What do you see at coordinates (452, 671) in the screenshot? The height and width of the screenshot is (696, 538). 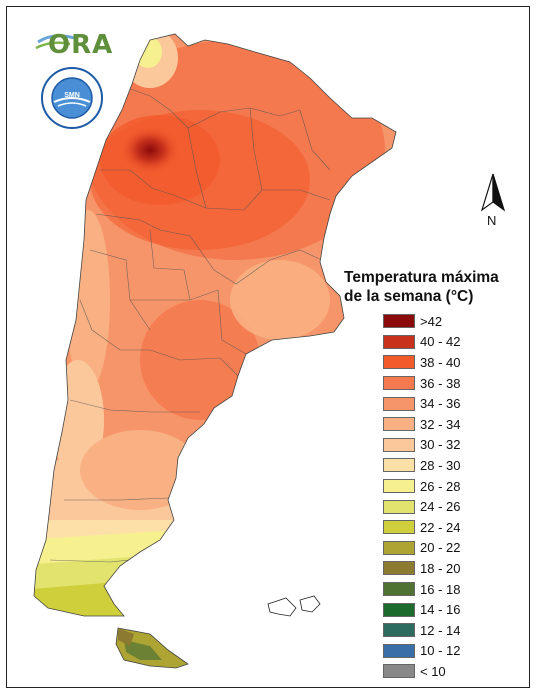 I see `legend-item: < 10` at bounding box center [452, 671].